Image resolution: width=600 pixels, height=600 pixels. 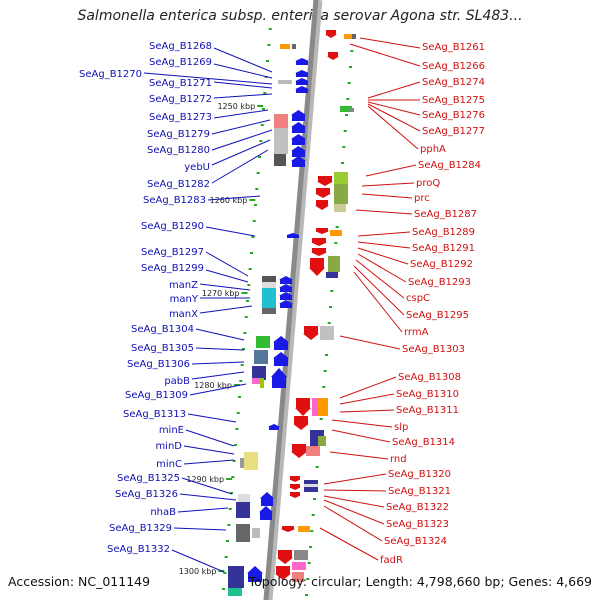 I want to click on gene-label-right: SeAg_B1321, so click(x=419, y=491).